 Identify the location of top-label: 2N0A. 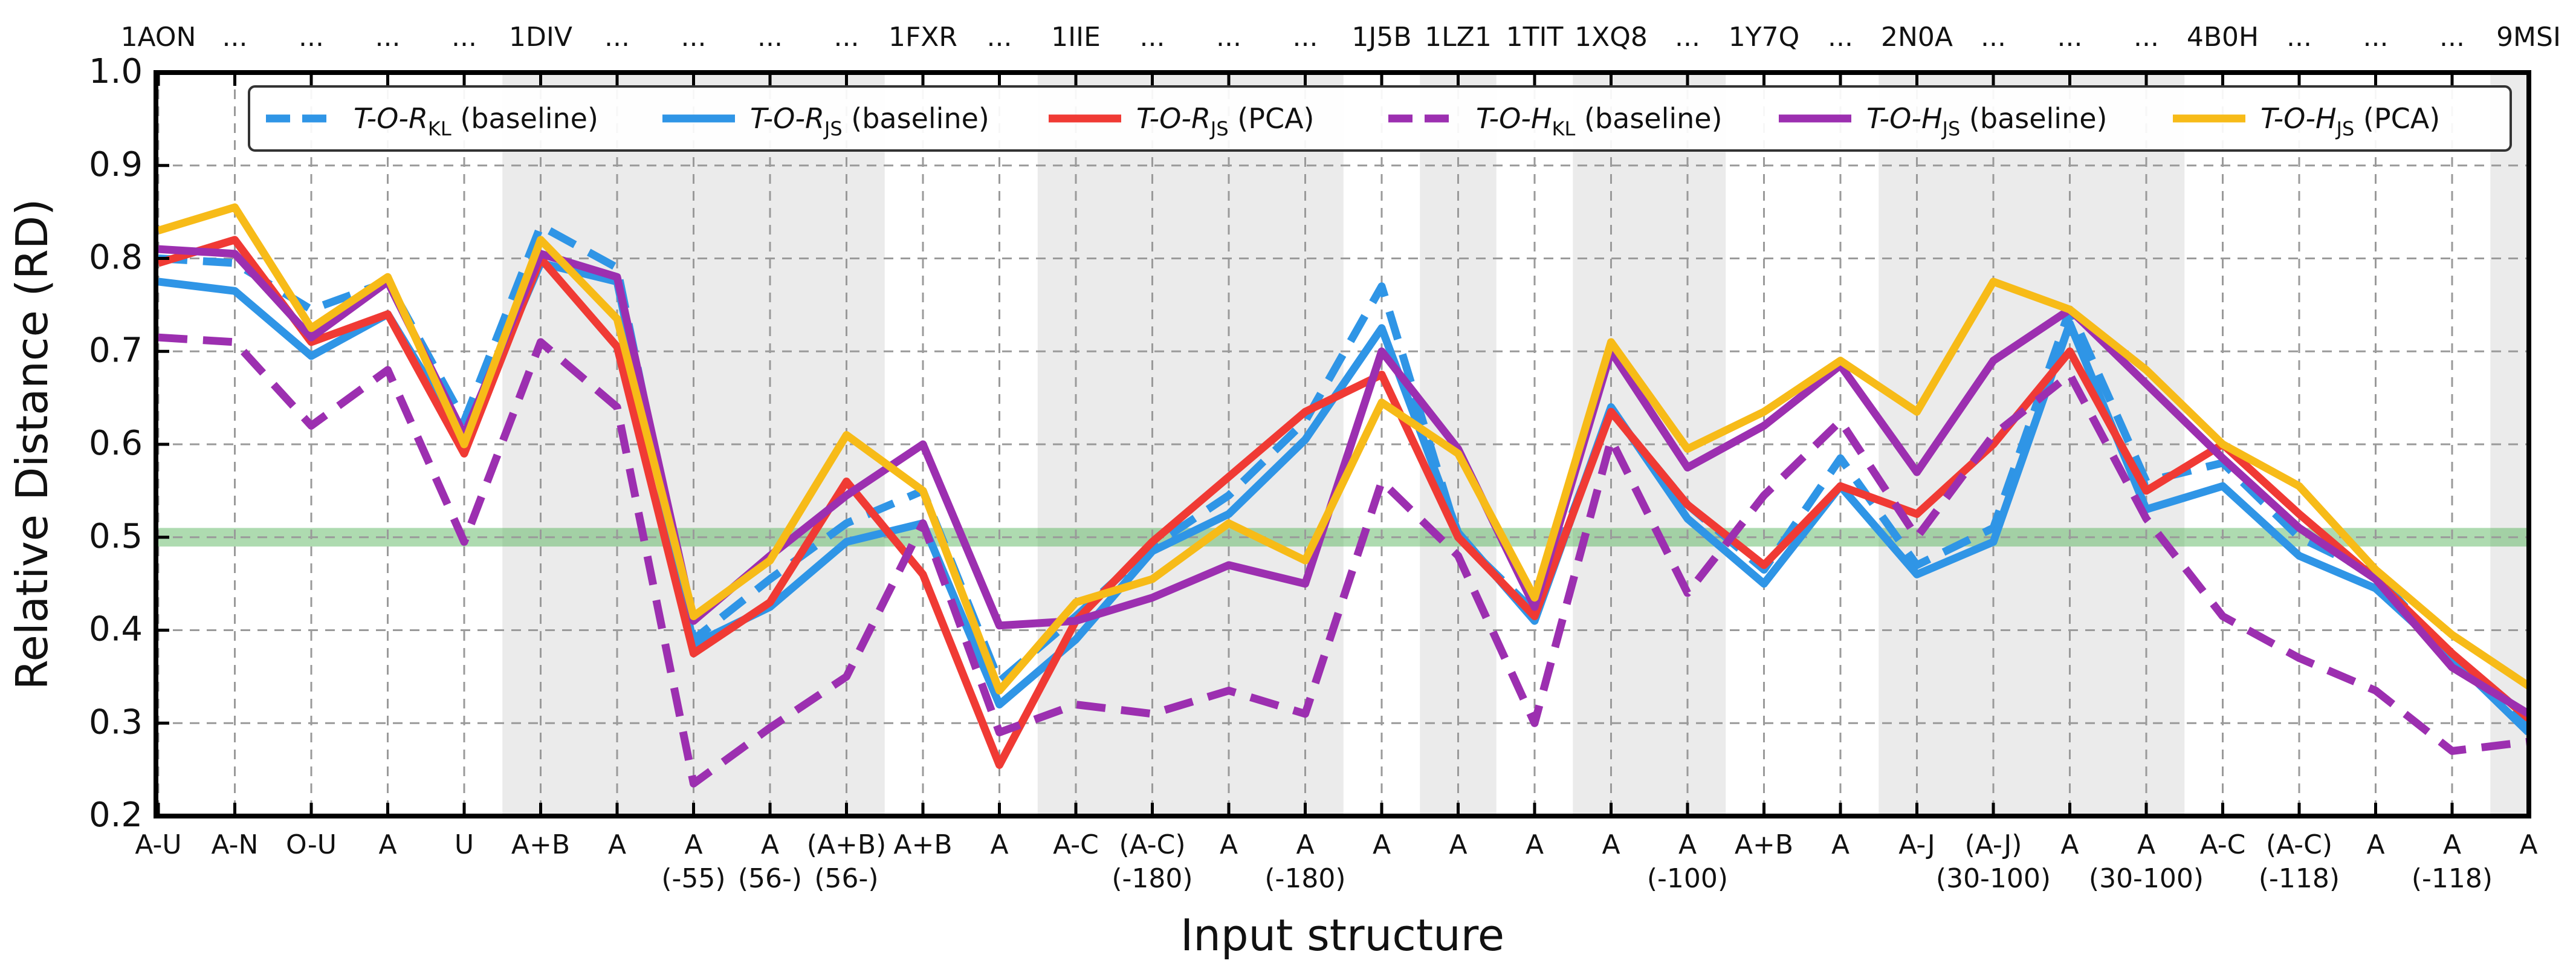
(1917, 37).